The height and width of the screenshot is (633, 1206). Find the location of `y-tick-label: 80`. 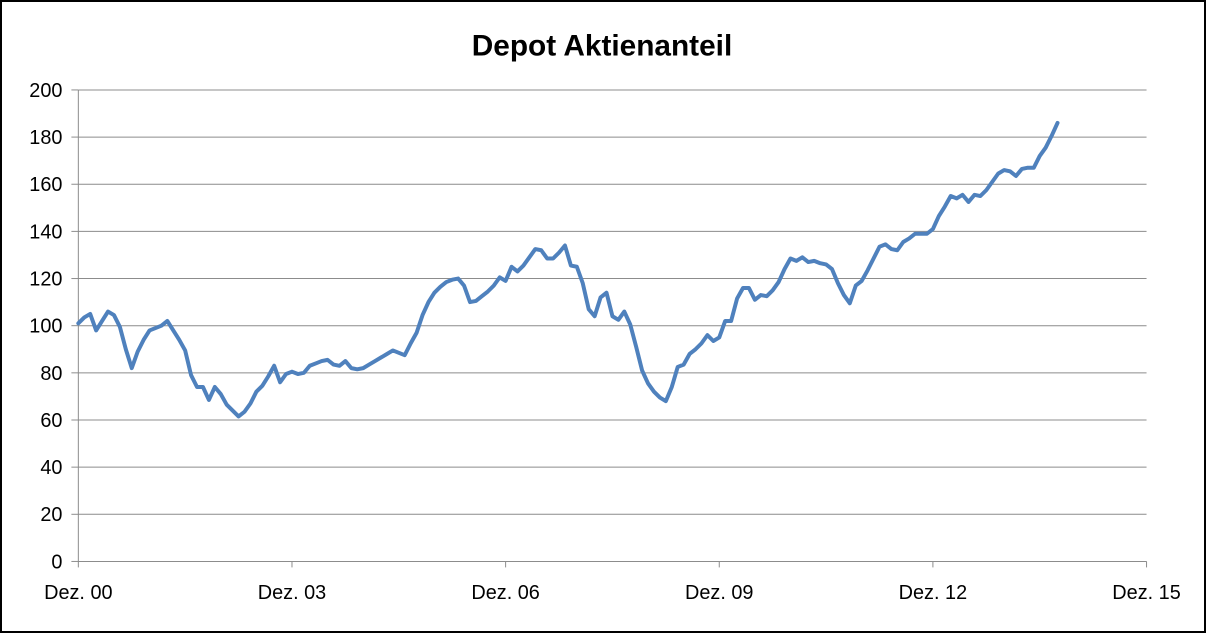

y-tick-label: 80 is located at coordinates (51, 374).